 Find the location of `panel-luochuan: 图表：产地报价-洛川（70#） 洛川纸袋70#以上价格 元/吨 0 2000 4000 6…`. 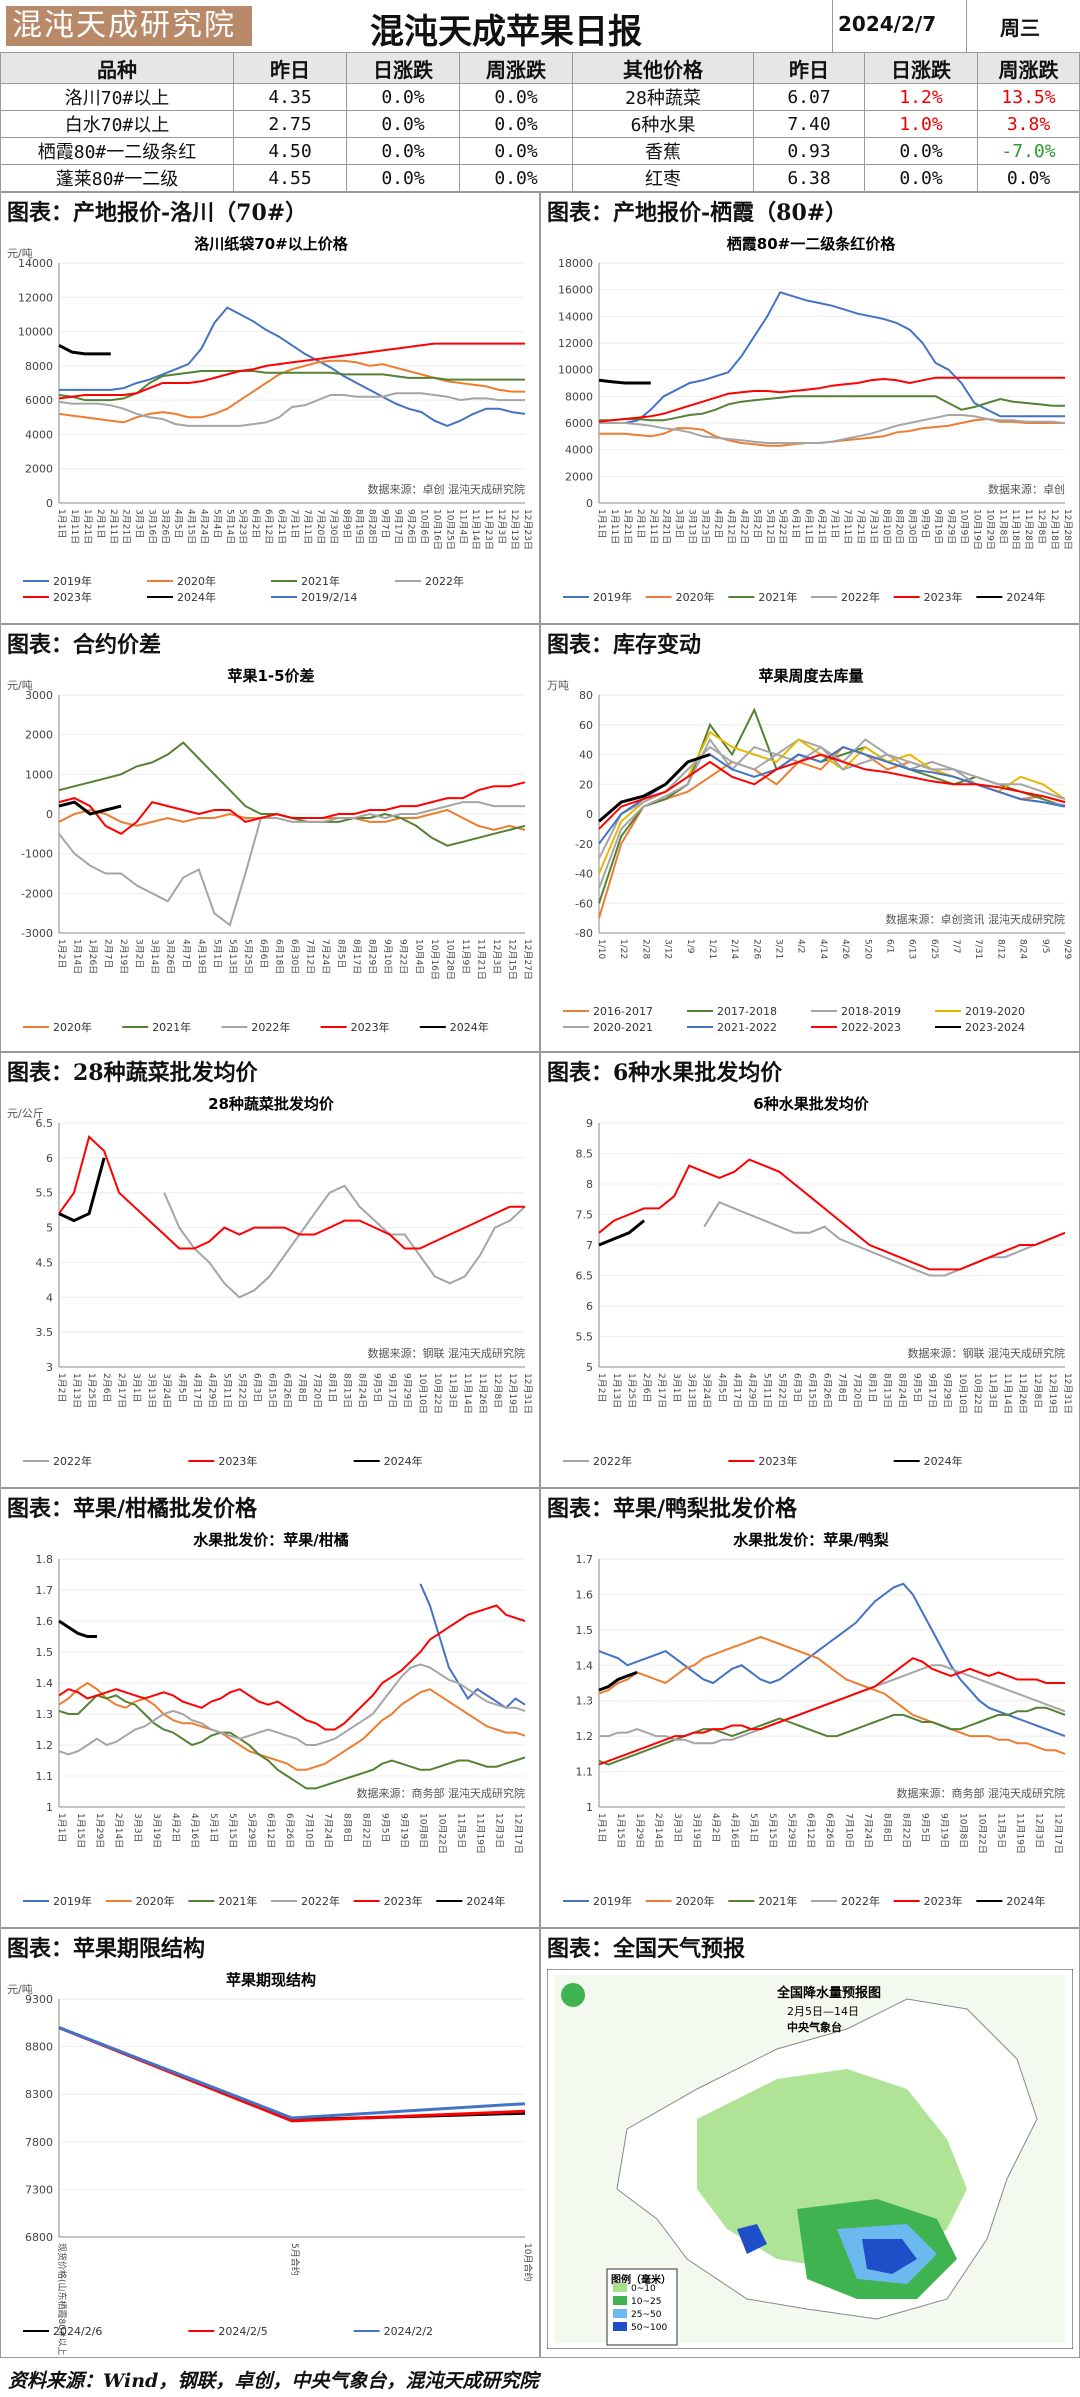

panel-luochuan: 图表：产地报价-洛川（70#） 洛川纸袋70#以上价格 元/吨 0 2000 4000 6… is located at coordinates (270, 408).